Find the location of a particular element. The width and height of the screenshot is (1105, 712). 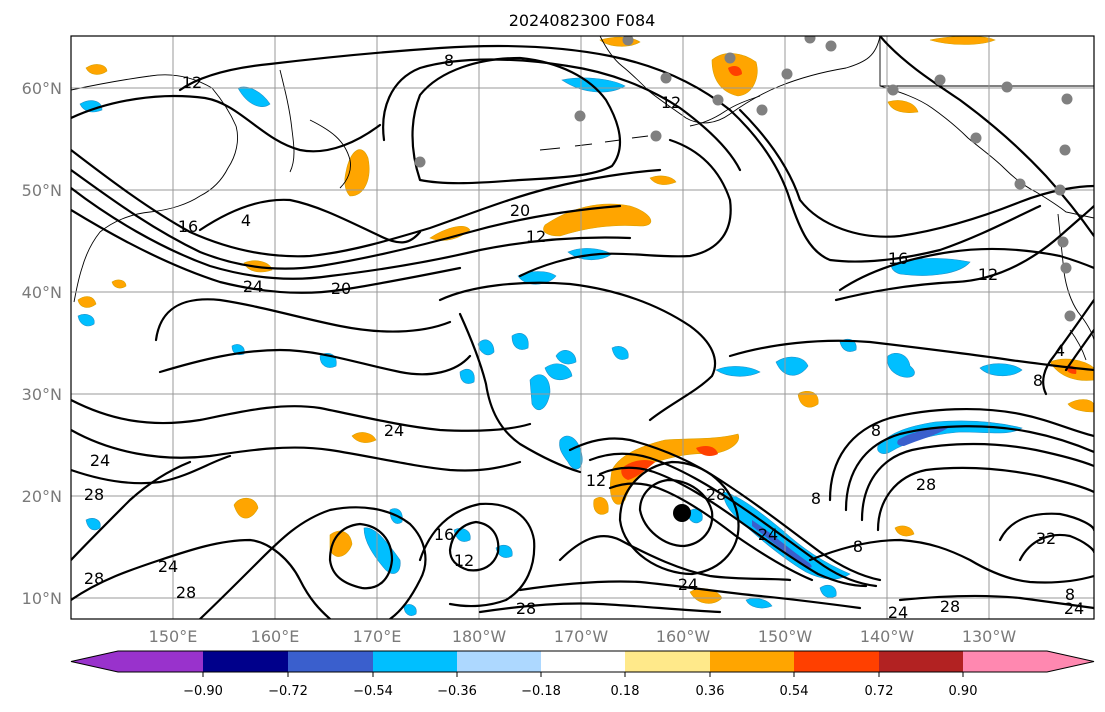

contour-label: 4 is located at coordinates (246, 220).